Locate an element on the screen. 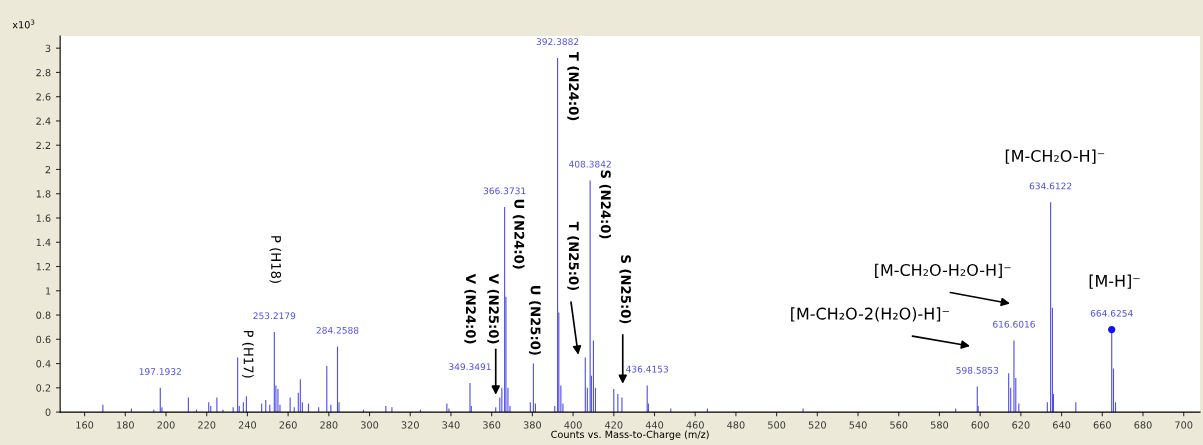  annotation: [M-CH₂O-H₂O-H]⁻ is located at coordinates (943, 270).